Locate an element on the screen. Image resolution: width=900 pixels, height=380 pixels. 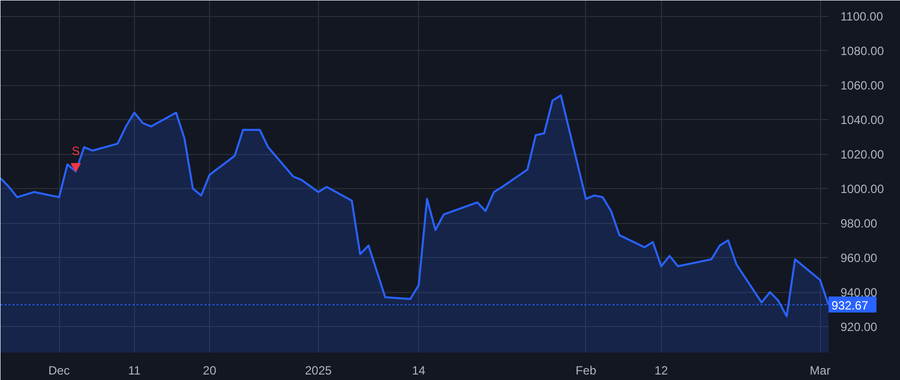
y-tick-label: 1100.00 is located at coordinates (862, 17).